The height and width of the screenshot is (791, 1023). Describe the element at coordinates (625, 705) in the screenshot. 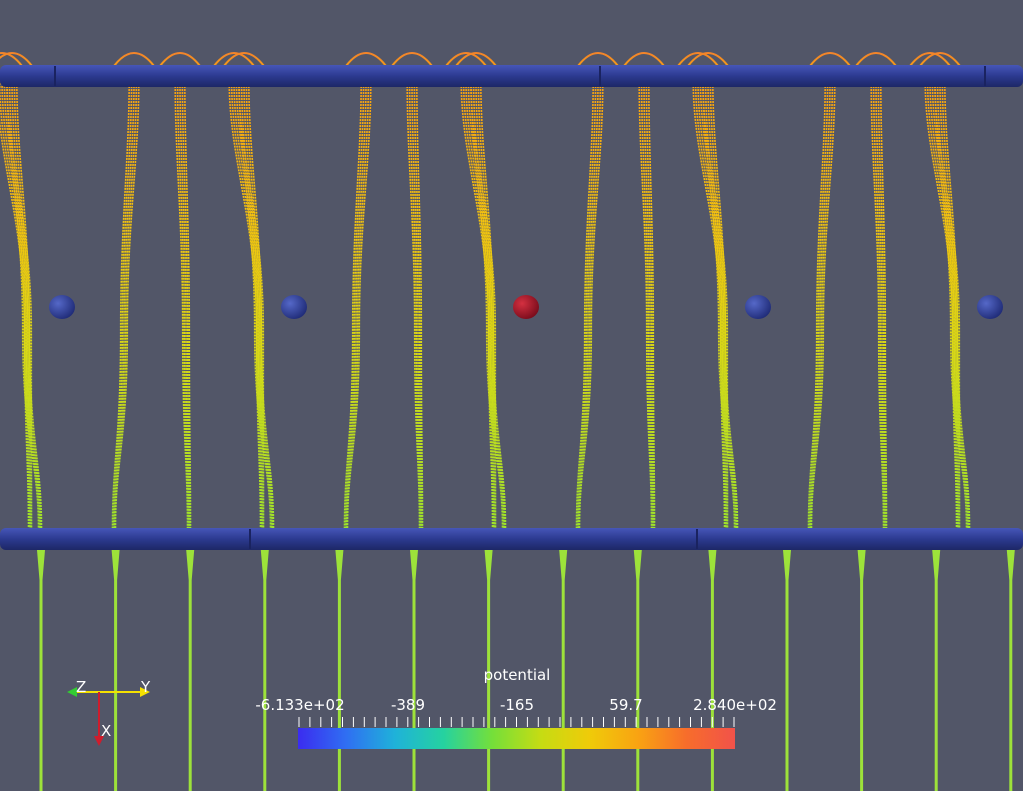

I see `colorbar-tick-label: 59.7` at that location.